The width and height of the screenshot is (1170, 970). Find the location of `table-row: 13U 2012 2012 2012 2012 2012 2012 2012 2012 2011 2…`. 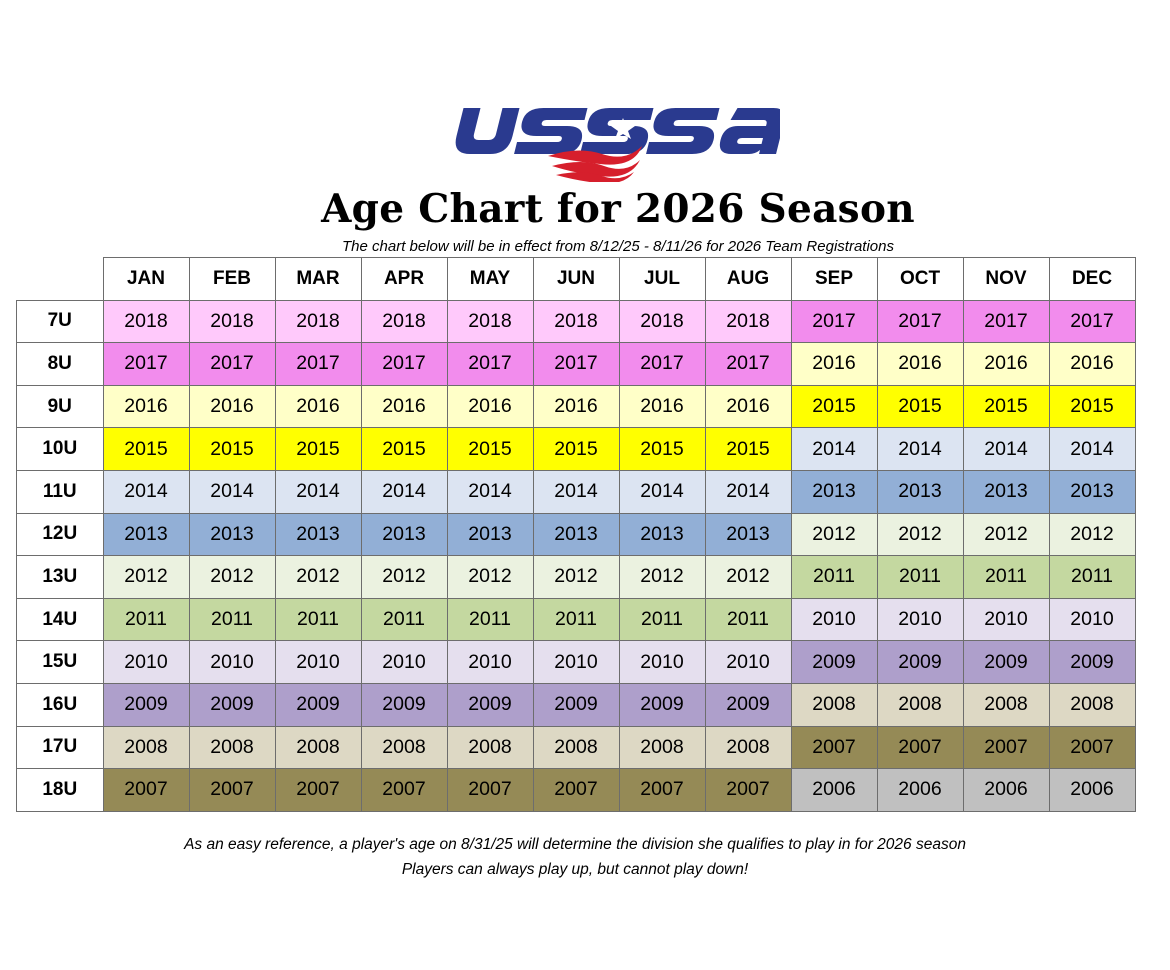

table-row: 13U 2012 2012 2012 2012 2012 2012 2012 2012 2011 2… is located at coordinates (576, 577).